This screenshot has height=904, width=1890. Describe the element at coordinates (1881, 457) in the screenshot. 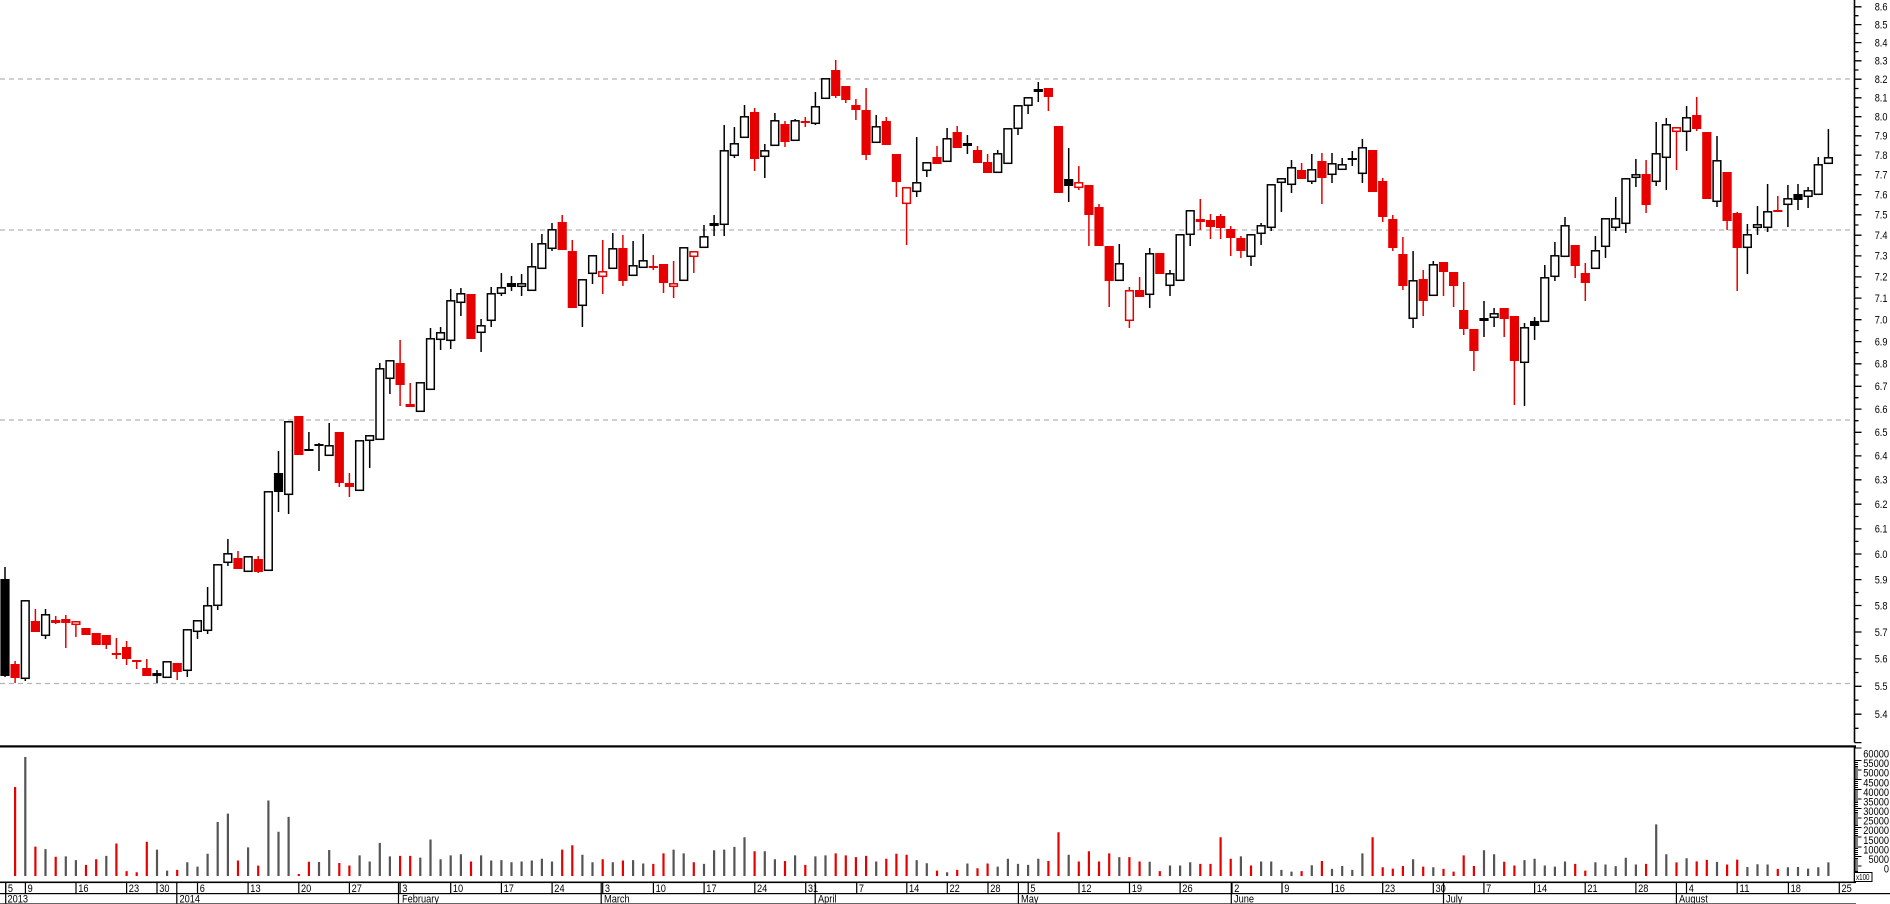

I see `svg-text: 6.4` at that location.